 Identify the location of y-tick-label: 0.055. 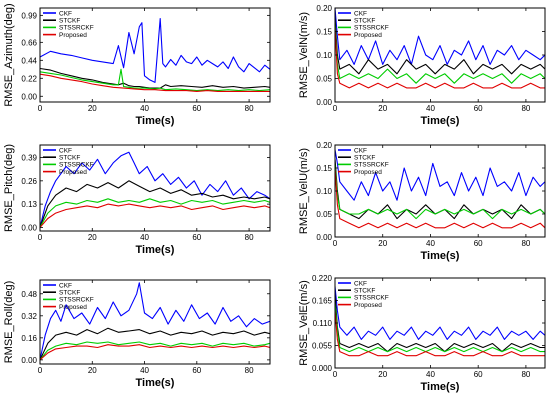
(322, 346).